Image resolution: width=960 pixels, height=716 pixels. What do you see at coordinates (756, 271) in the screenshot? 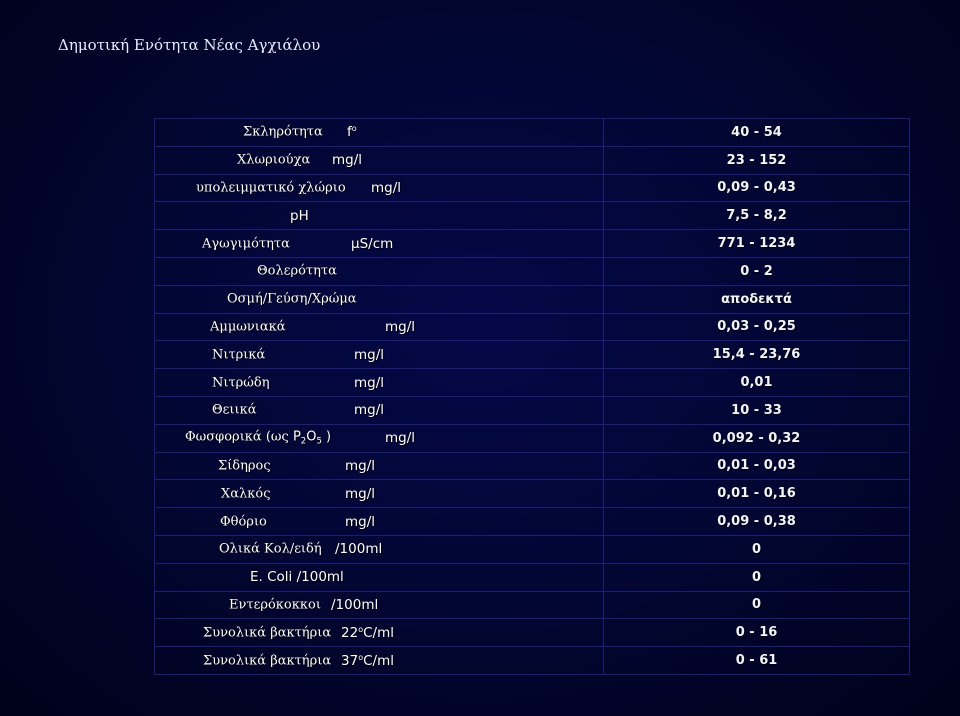
I see `value-cell: 0 - 2` at bounding box center [756, 271].